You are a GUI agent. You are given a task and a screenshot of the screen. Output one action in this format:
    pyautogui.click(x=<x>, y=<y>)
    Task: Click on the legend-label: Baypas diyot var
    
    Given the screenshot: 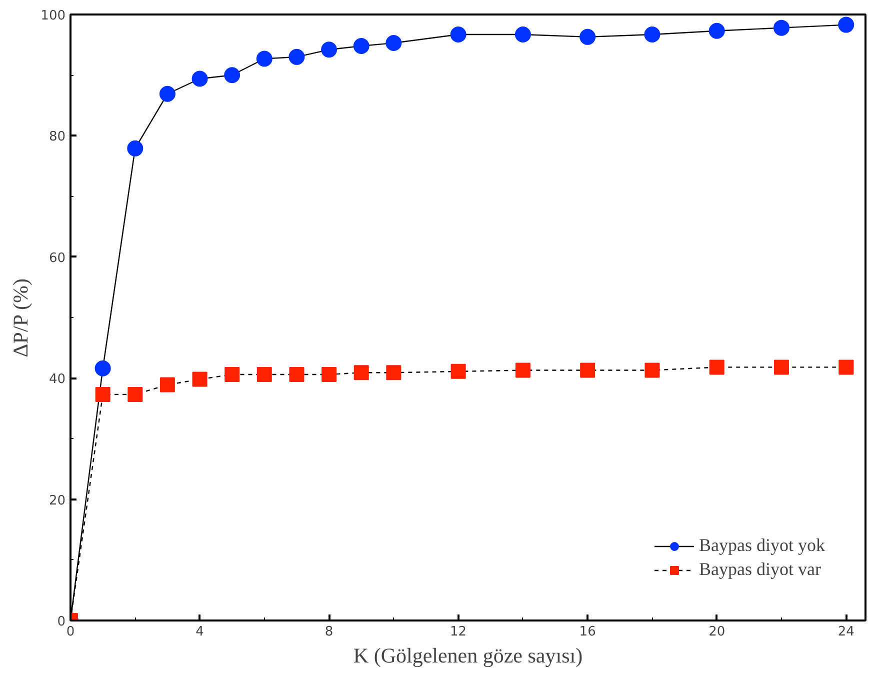 What is the action you would take?
    pyautogui.click(x=760, y=569)
    